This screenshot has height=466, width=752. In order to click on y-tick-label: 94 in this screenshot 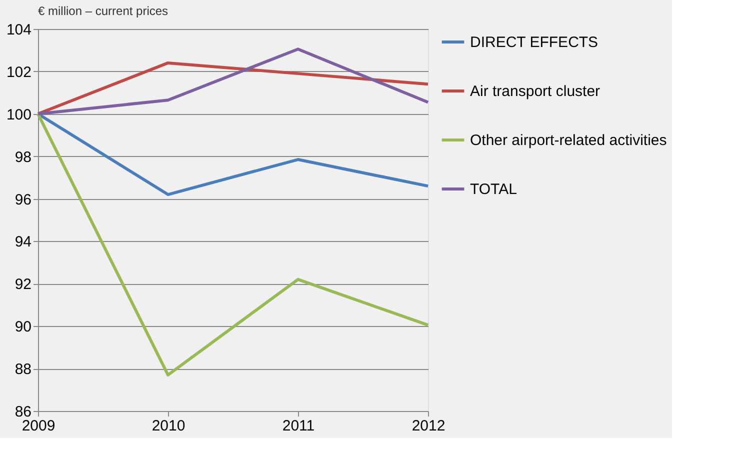, I will do `click(23, 242)`.